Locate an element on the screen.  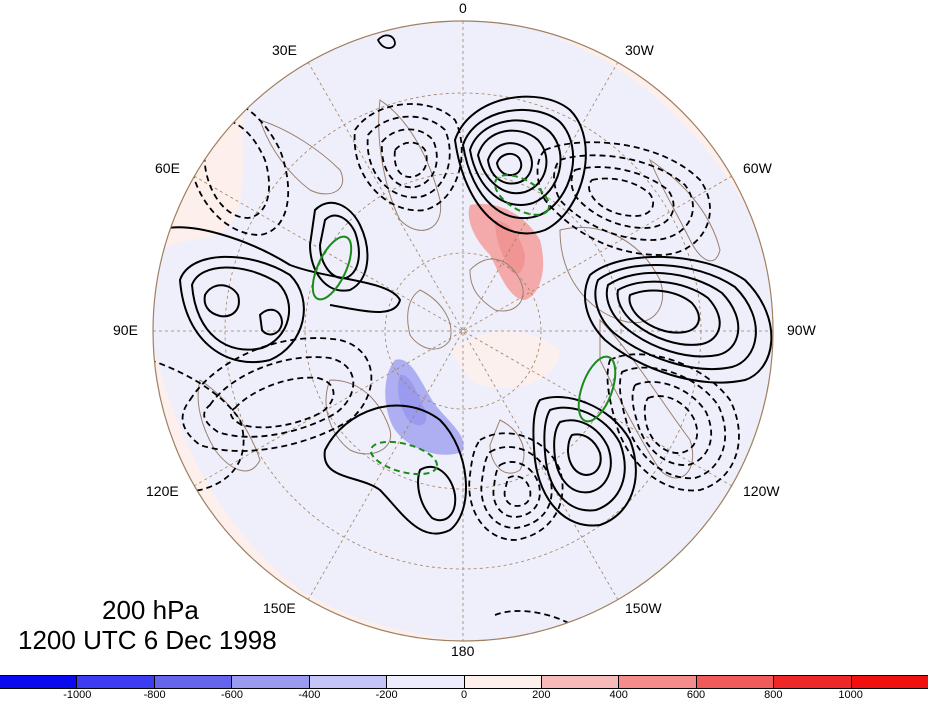
datetime-title: 1200 UTC 6 Dec 1998 is located at coordinates (147, 640).